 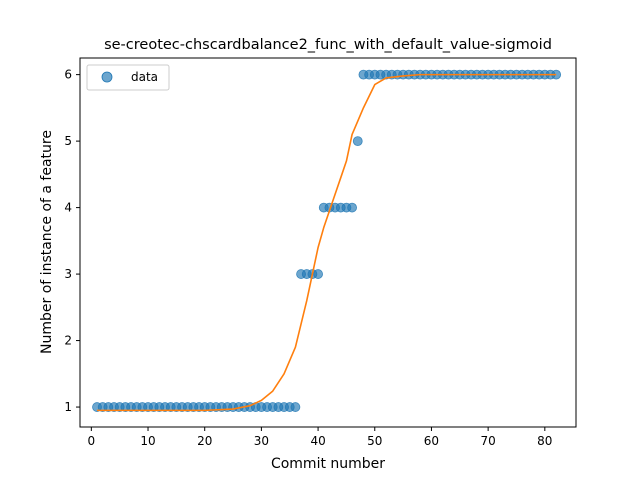 I want to click on y-tick-label: 6, so click(x=68, y=75).